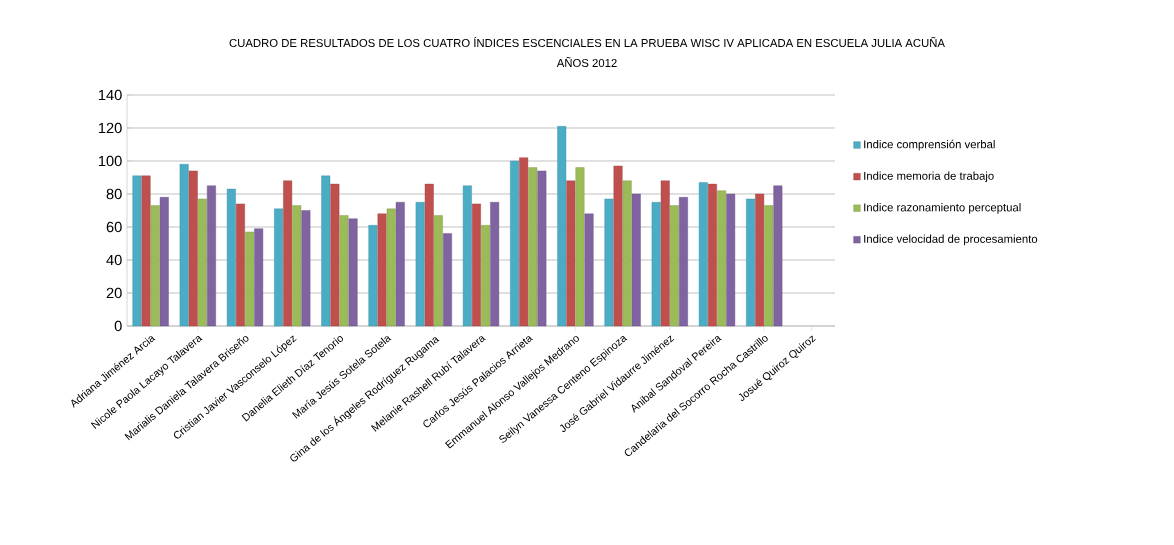 The width and height of the screenshot is (1174, 545). What do you see at coordinates (110, 161) in the screenshot?
I see `y-tick-label: 100` at bounding box center [110, 161].